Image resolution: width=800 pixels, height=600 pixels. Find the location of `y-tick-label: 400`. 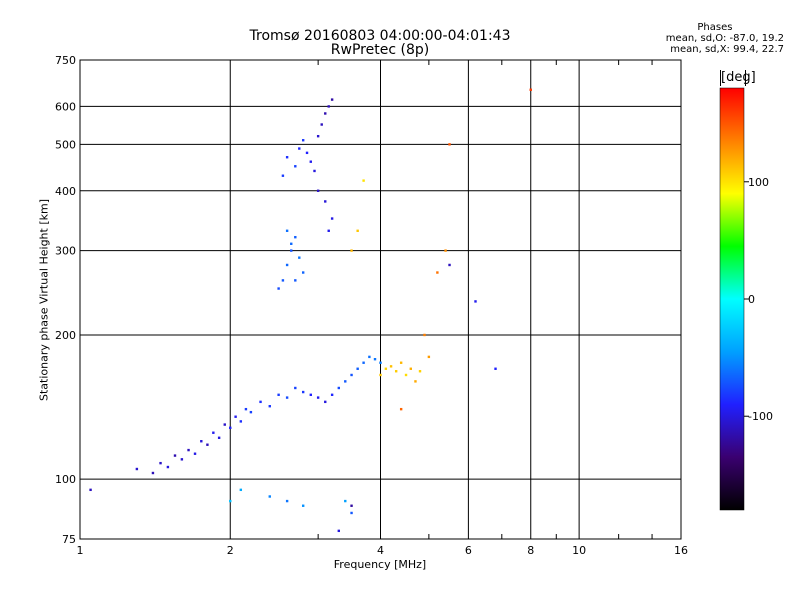

y-tick-label: 400 is located at coordinates (65, 191).